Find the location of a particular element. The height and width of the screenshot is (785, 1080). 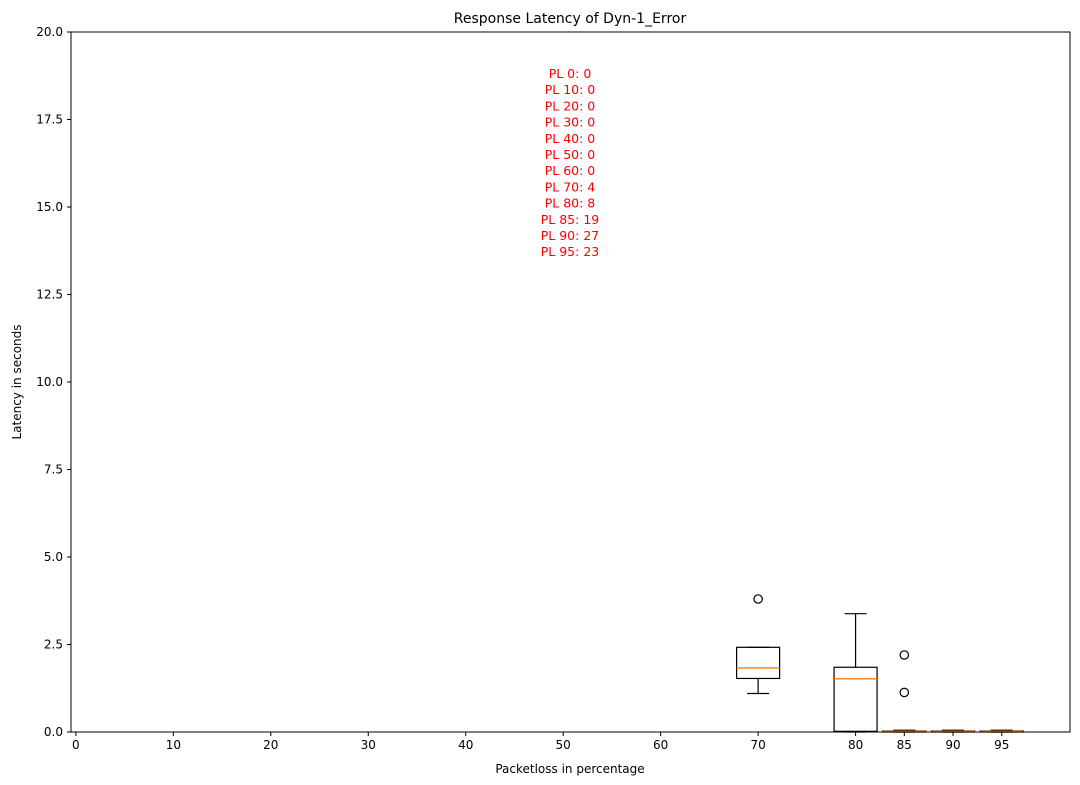

y-tick-label: 12.5 is located at coordinates (49, 295).